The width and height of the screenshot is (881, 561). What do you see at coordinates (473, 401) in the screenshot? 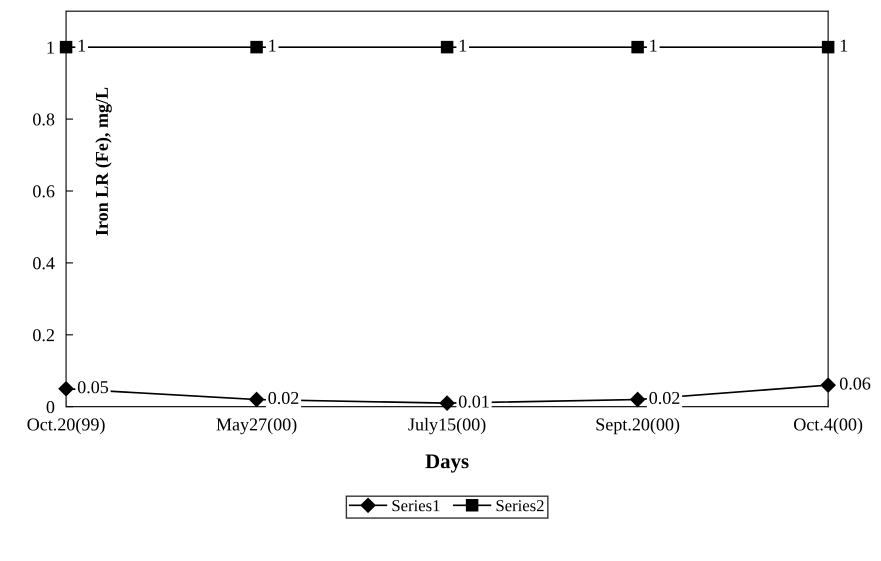
I see `data-label: 0.01` at bounding box center [473, 401].